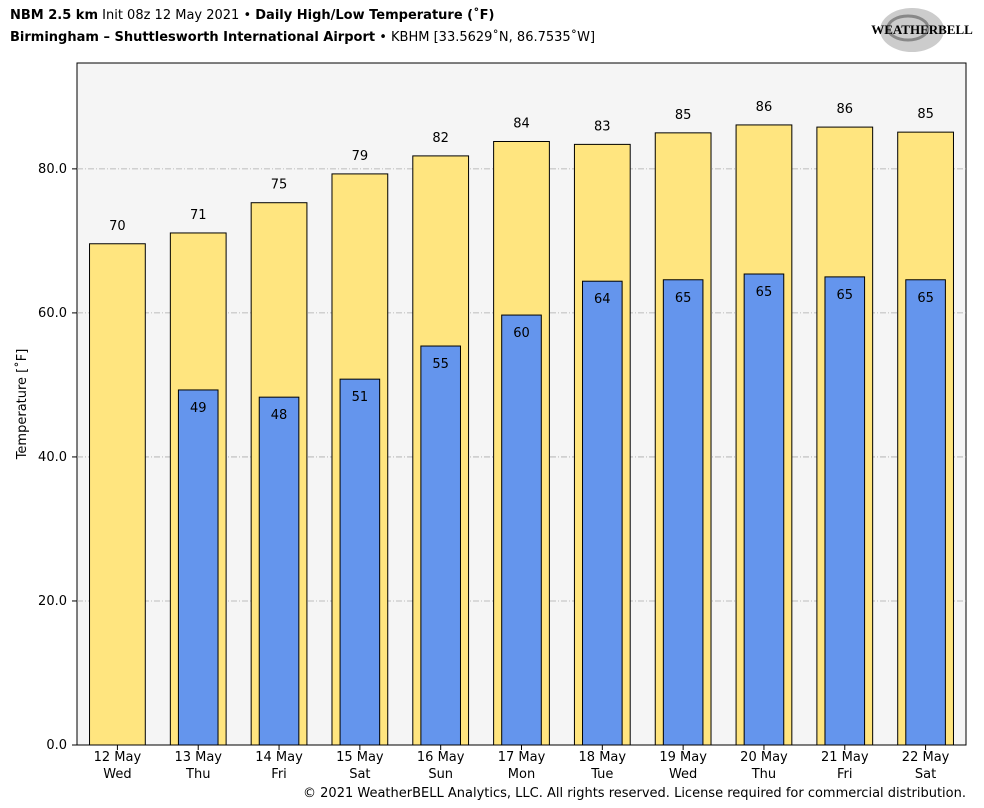 The height and width of the screenshot is (808, 984). Describe the element at coordinates (22, 405) in the screenshot. I see `y-axis-label: Temperature [˚F]` at that location.